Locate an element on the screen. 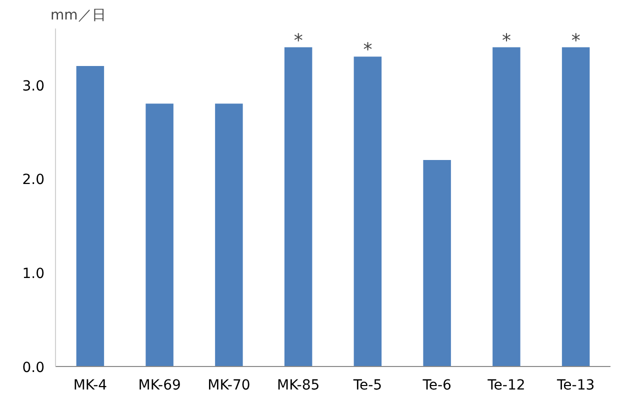 The height and width of the screenshot is (401, 625). y-tick-label: 3.0 is located at coordinates (33, 86).